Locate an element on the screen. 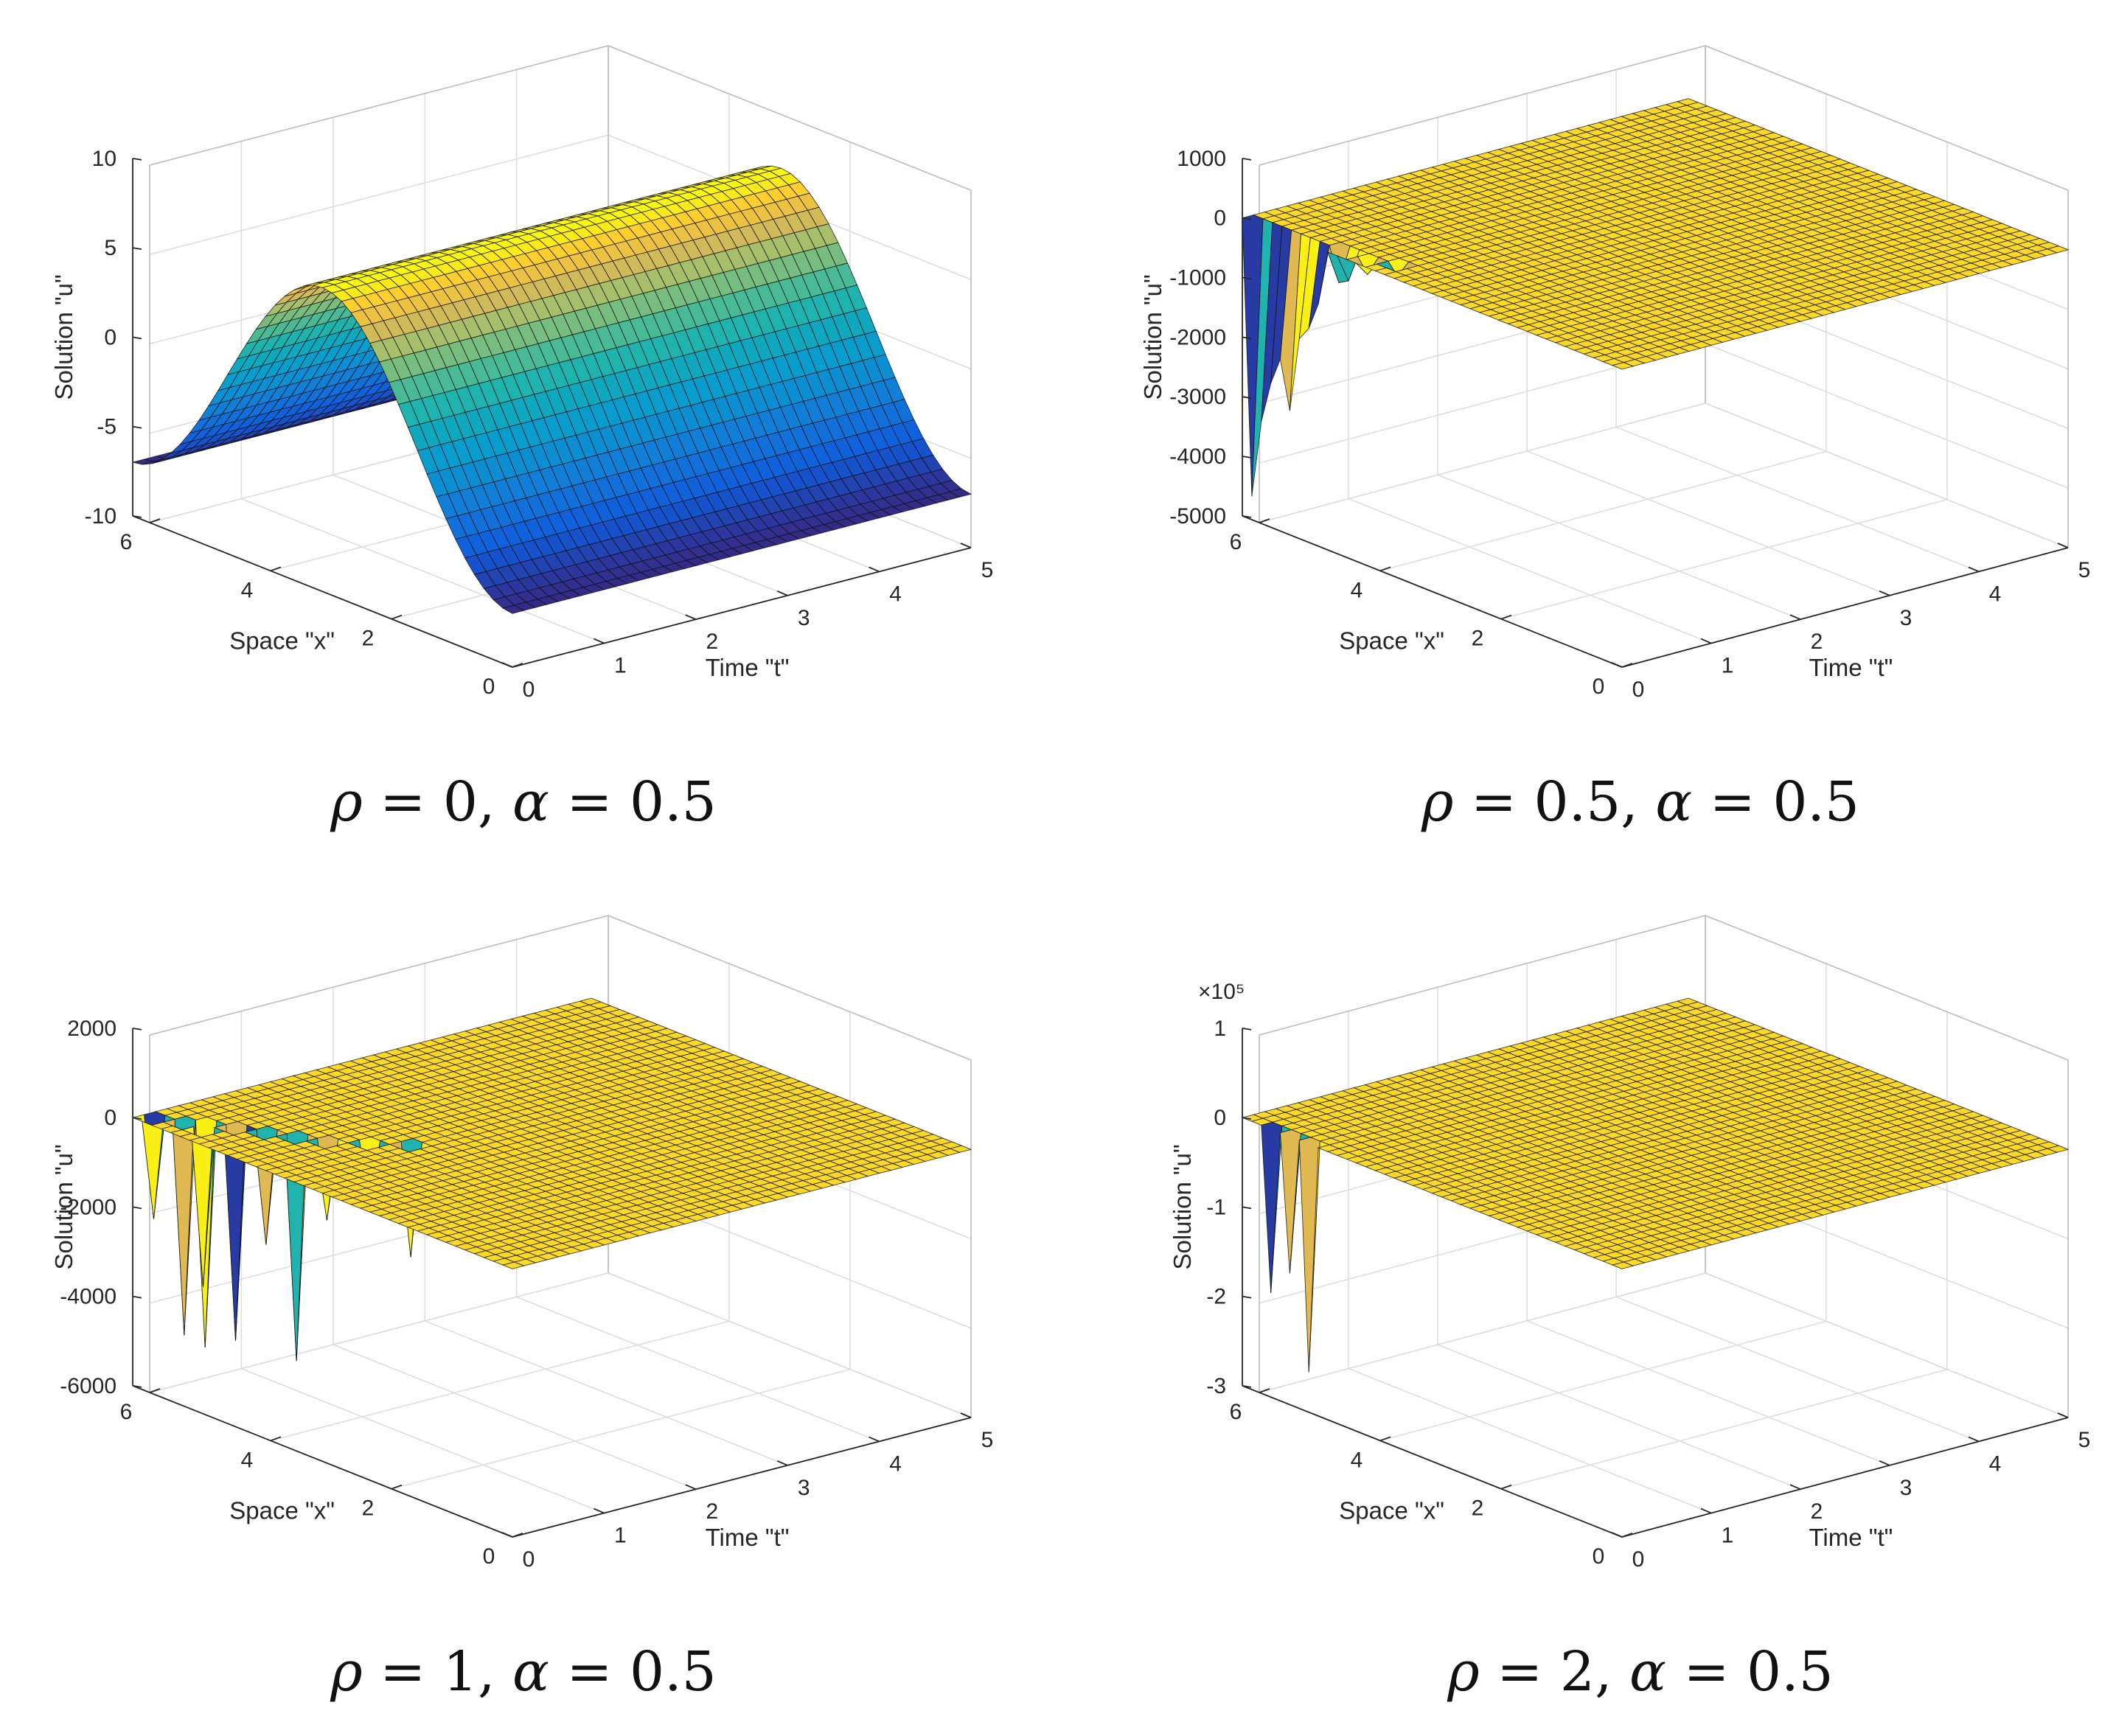  z-tick-label: 0 is located at coordinates (110, 337).